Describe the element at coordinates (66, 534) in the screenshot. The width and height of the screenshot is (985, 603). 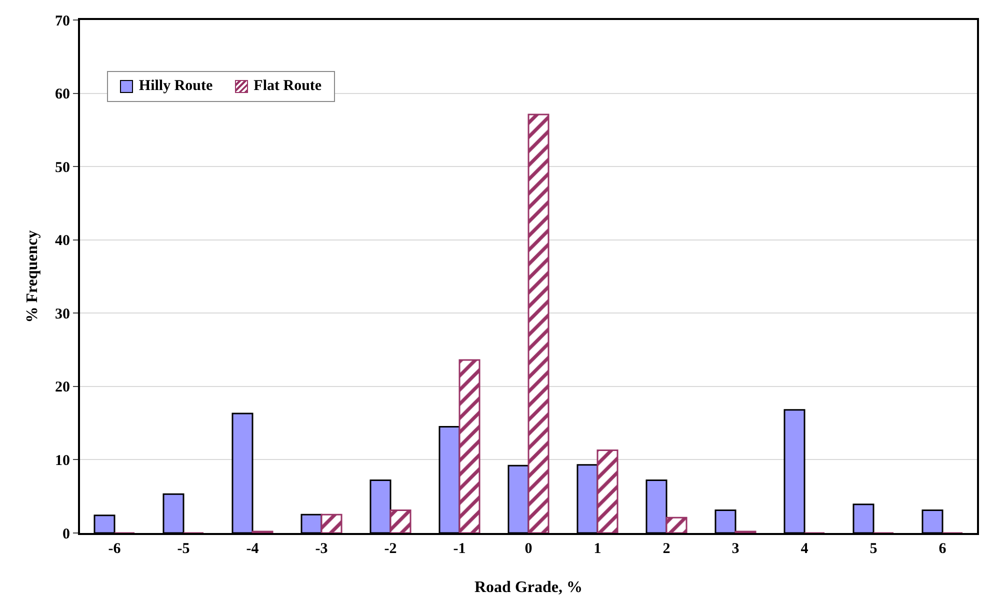
I see `y-tick-label: 0` at that location.